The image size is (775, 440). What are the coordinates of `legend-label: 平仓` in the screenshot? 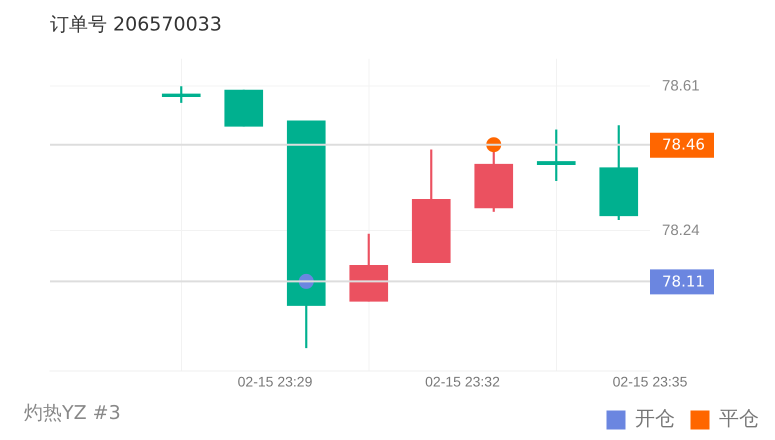 It's located at (739, 418).